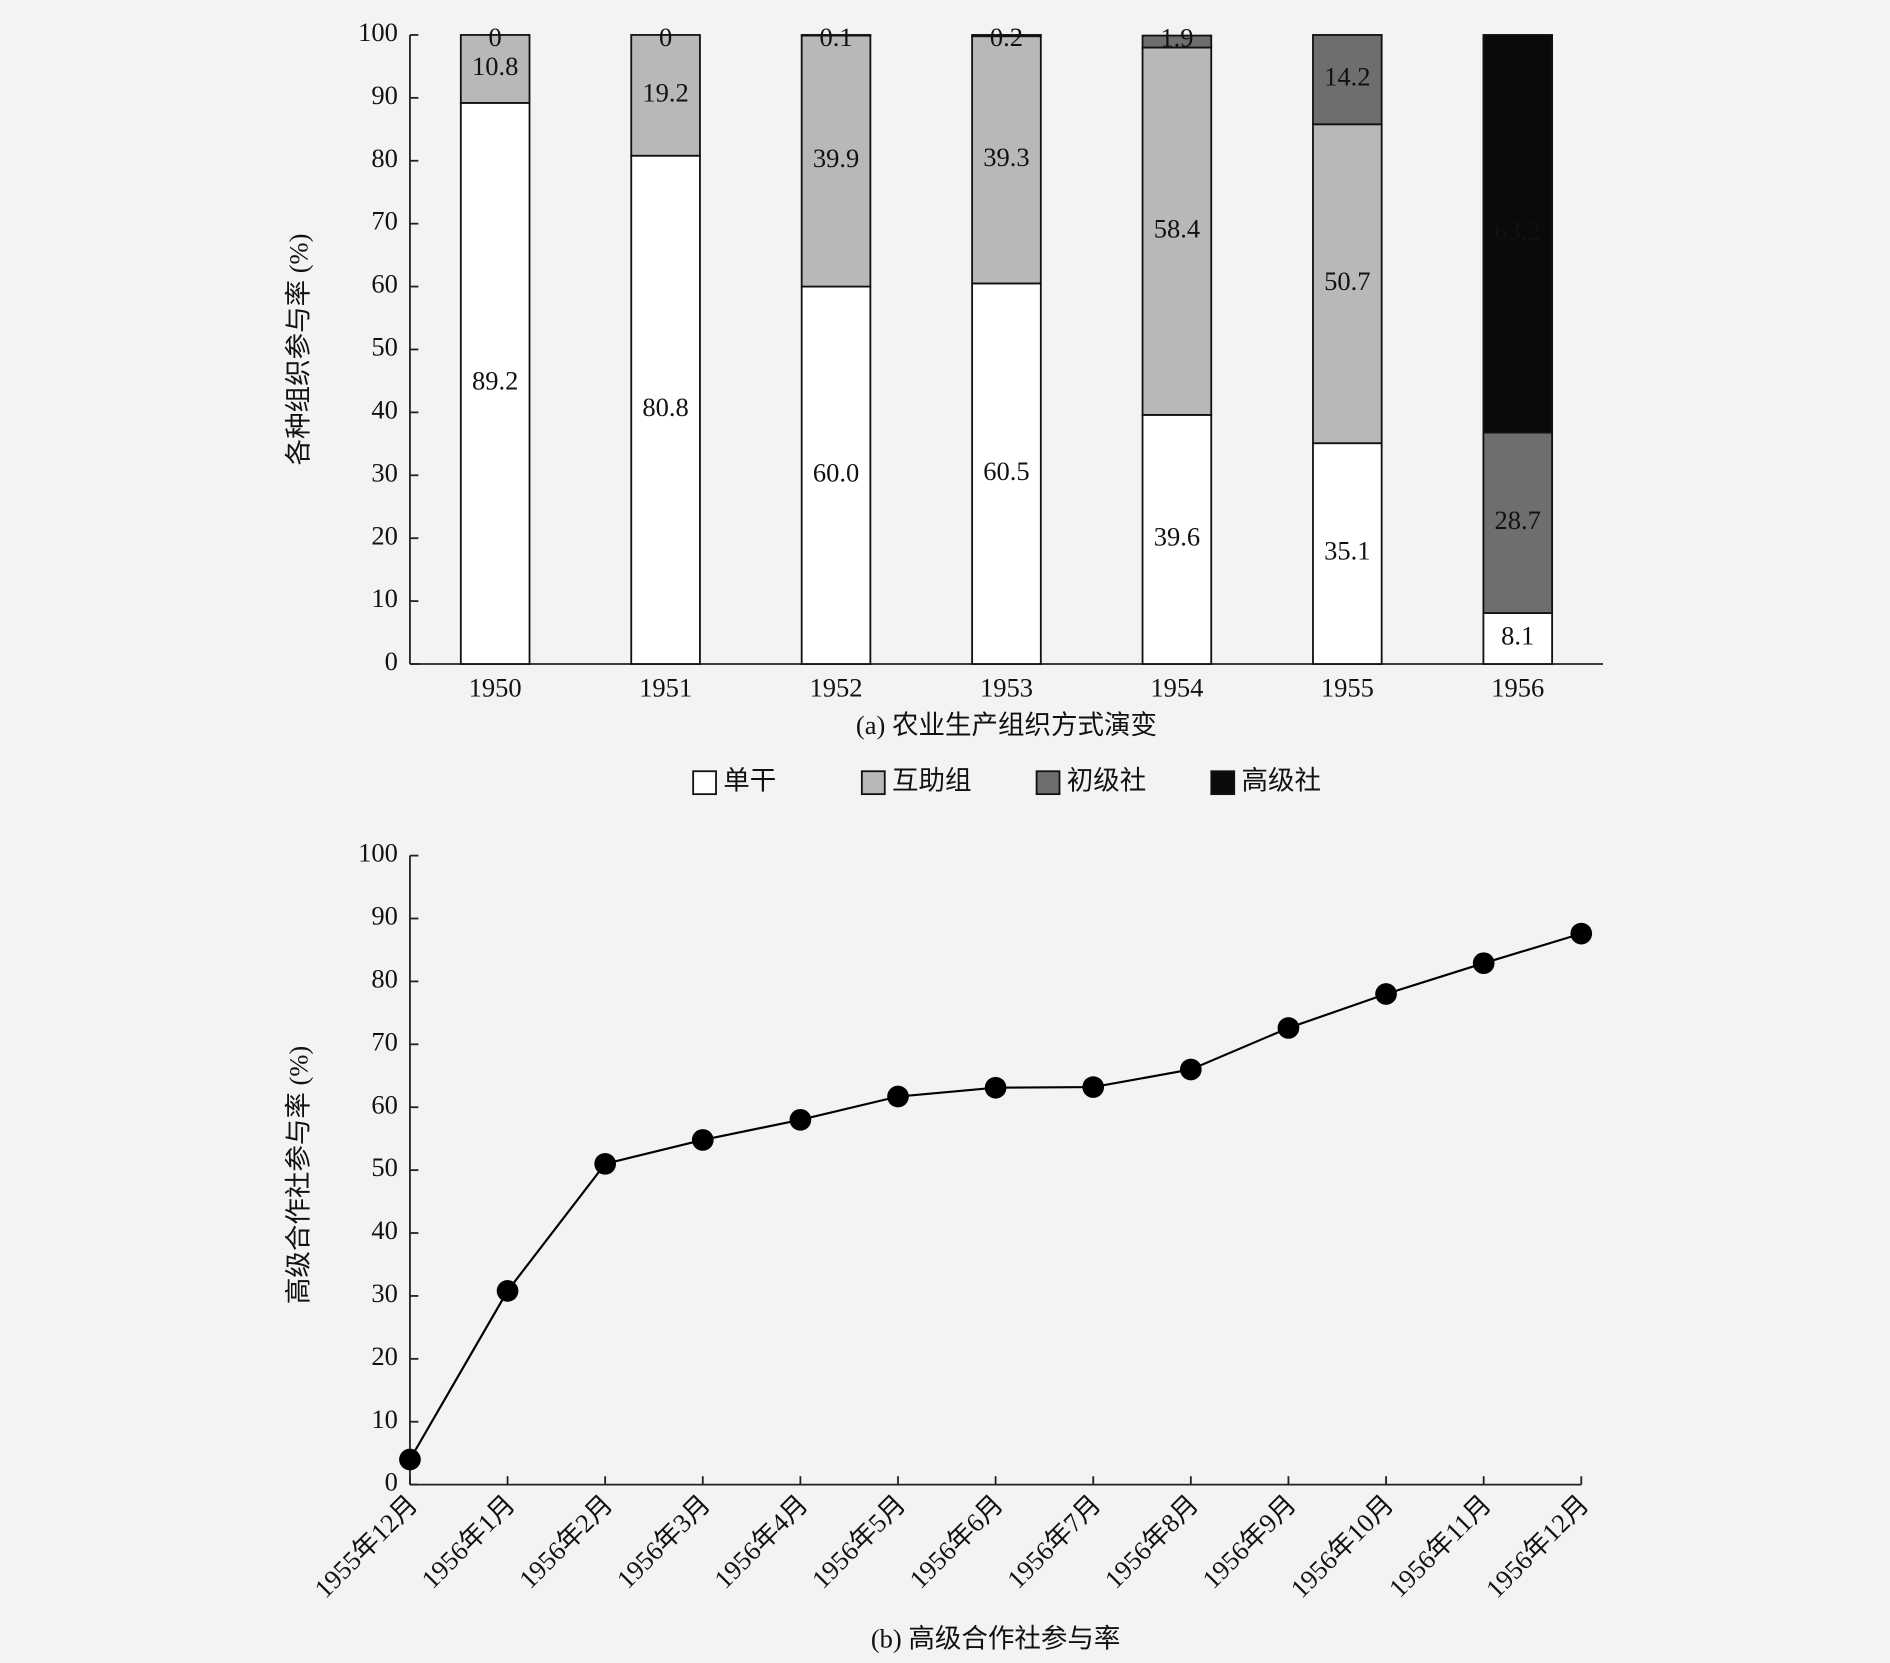 This screenshot has height=1663, width=1890. I want to click on data-label: 19.2, so click(665, 92).